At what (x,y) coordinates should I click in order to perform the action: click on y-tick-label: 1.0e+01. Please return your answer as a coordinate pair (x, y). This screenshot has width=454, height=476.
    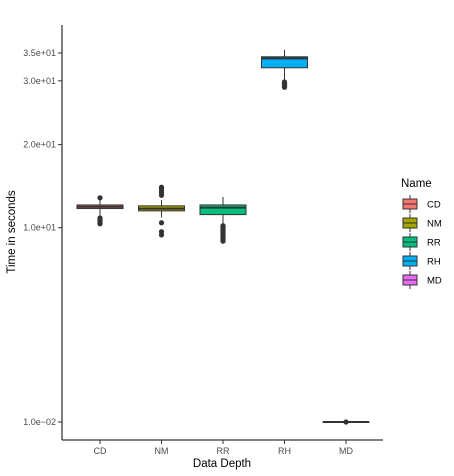
    Looking at the image, I should click on (39, 228).